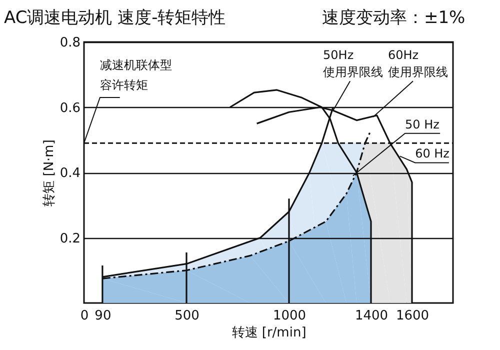 The height and width of the screenshot is (350, 500). Describe the element at coordinates (394, 18) in the screenshot. I see `chart-subtitle: 速度变动率：±1%` at that location.